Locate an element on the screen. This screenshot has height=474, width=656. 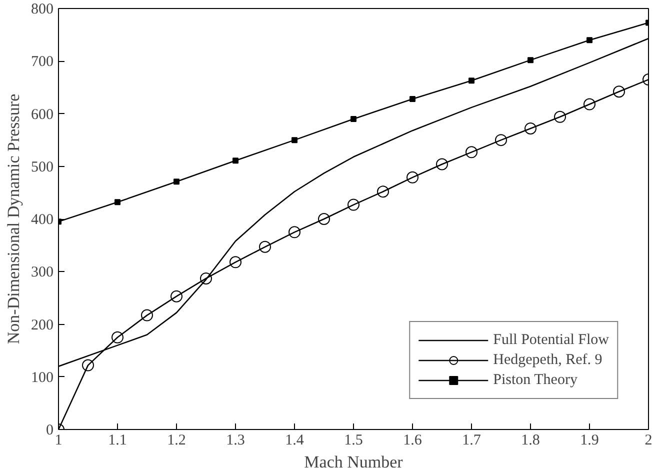
x-tick-label: 1 is located at coordinates (58, 440).